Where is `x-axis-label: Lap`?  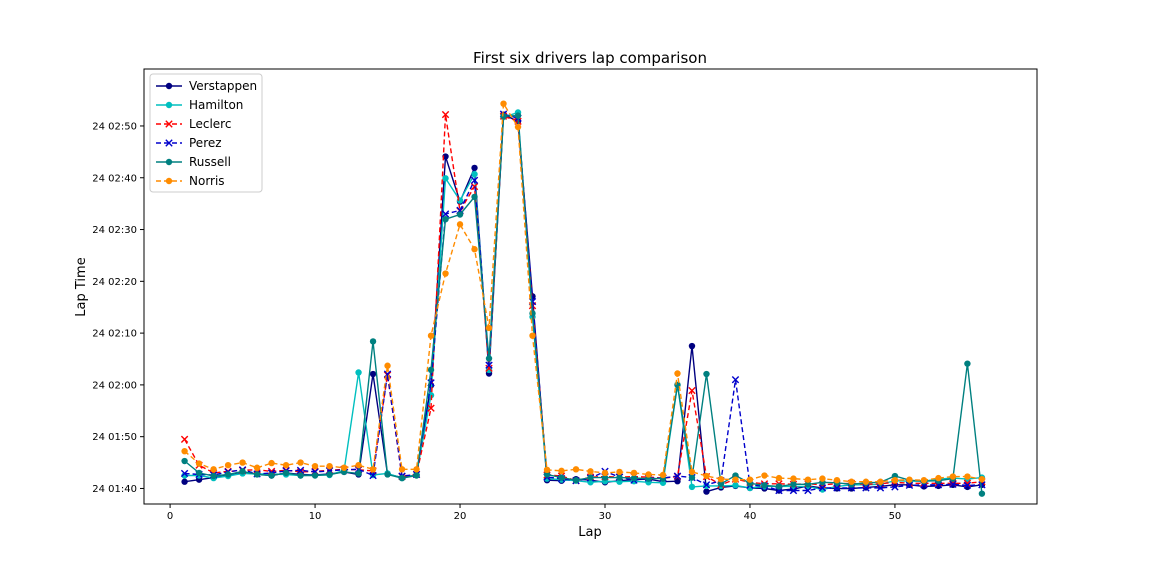
x-axis-label: Lap is located at coordinates (589, 532).